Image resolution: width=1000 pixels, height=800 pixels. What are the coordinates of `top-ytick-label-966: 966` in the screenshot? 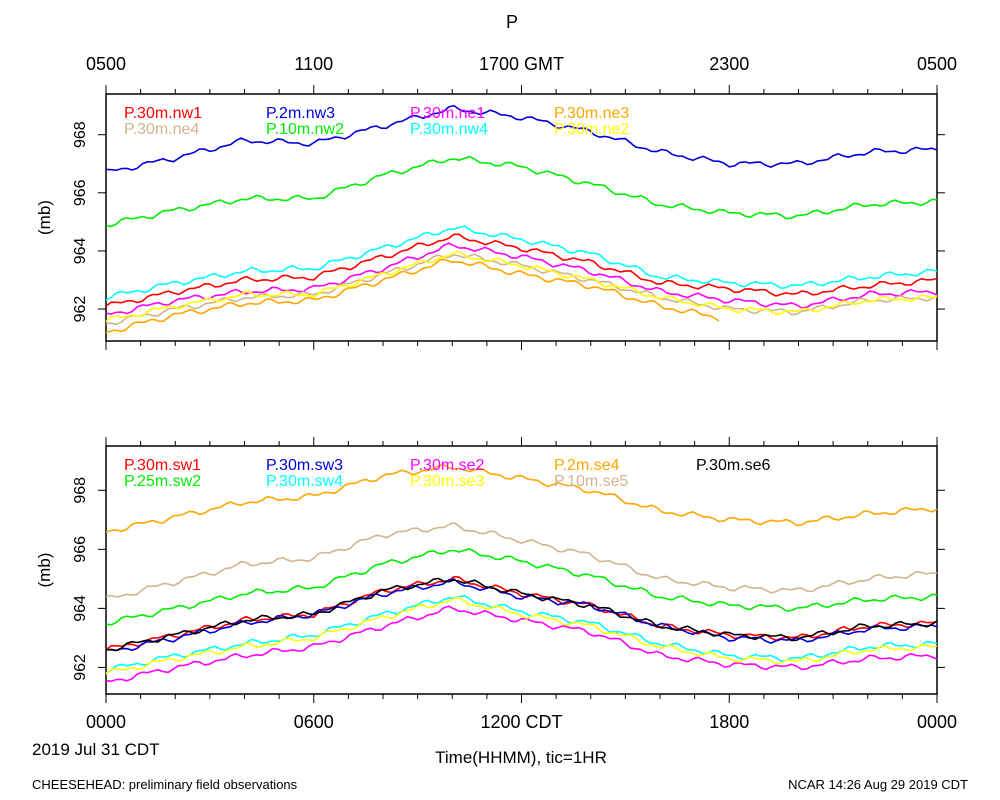 It's located at (80, 192).